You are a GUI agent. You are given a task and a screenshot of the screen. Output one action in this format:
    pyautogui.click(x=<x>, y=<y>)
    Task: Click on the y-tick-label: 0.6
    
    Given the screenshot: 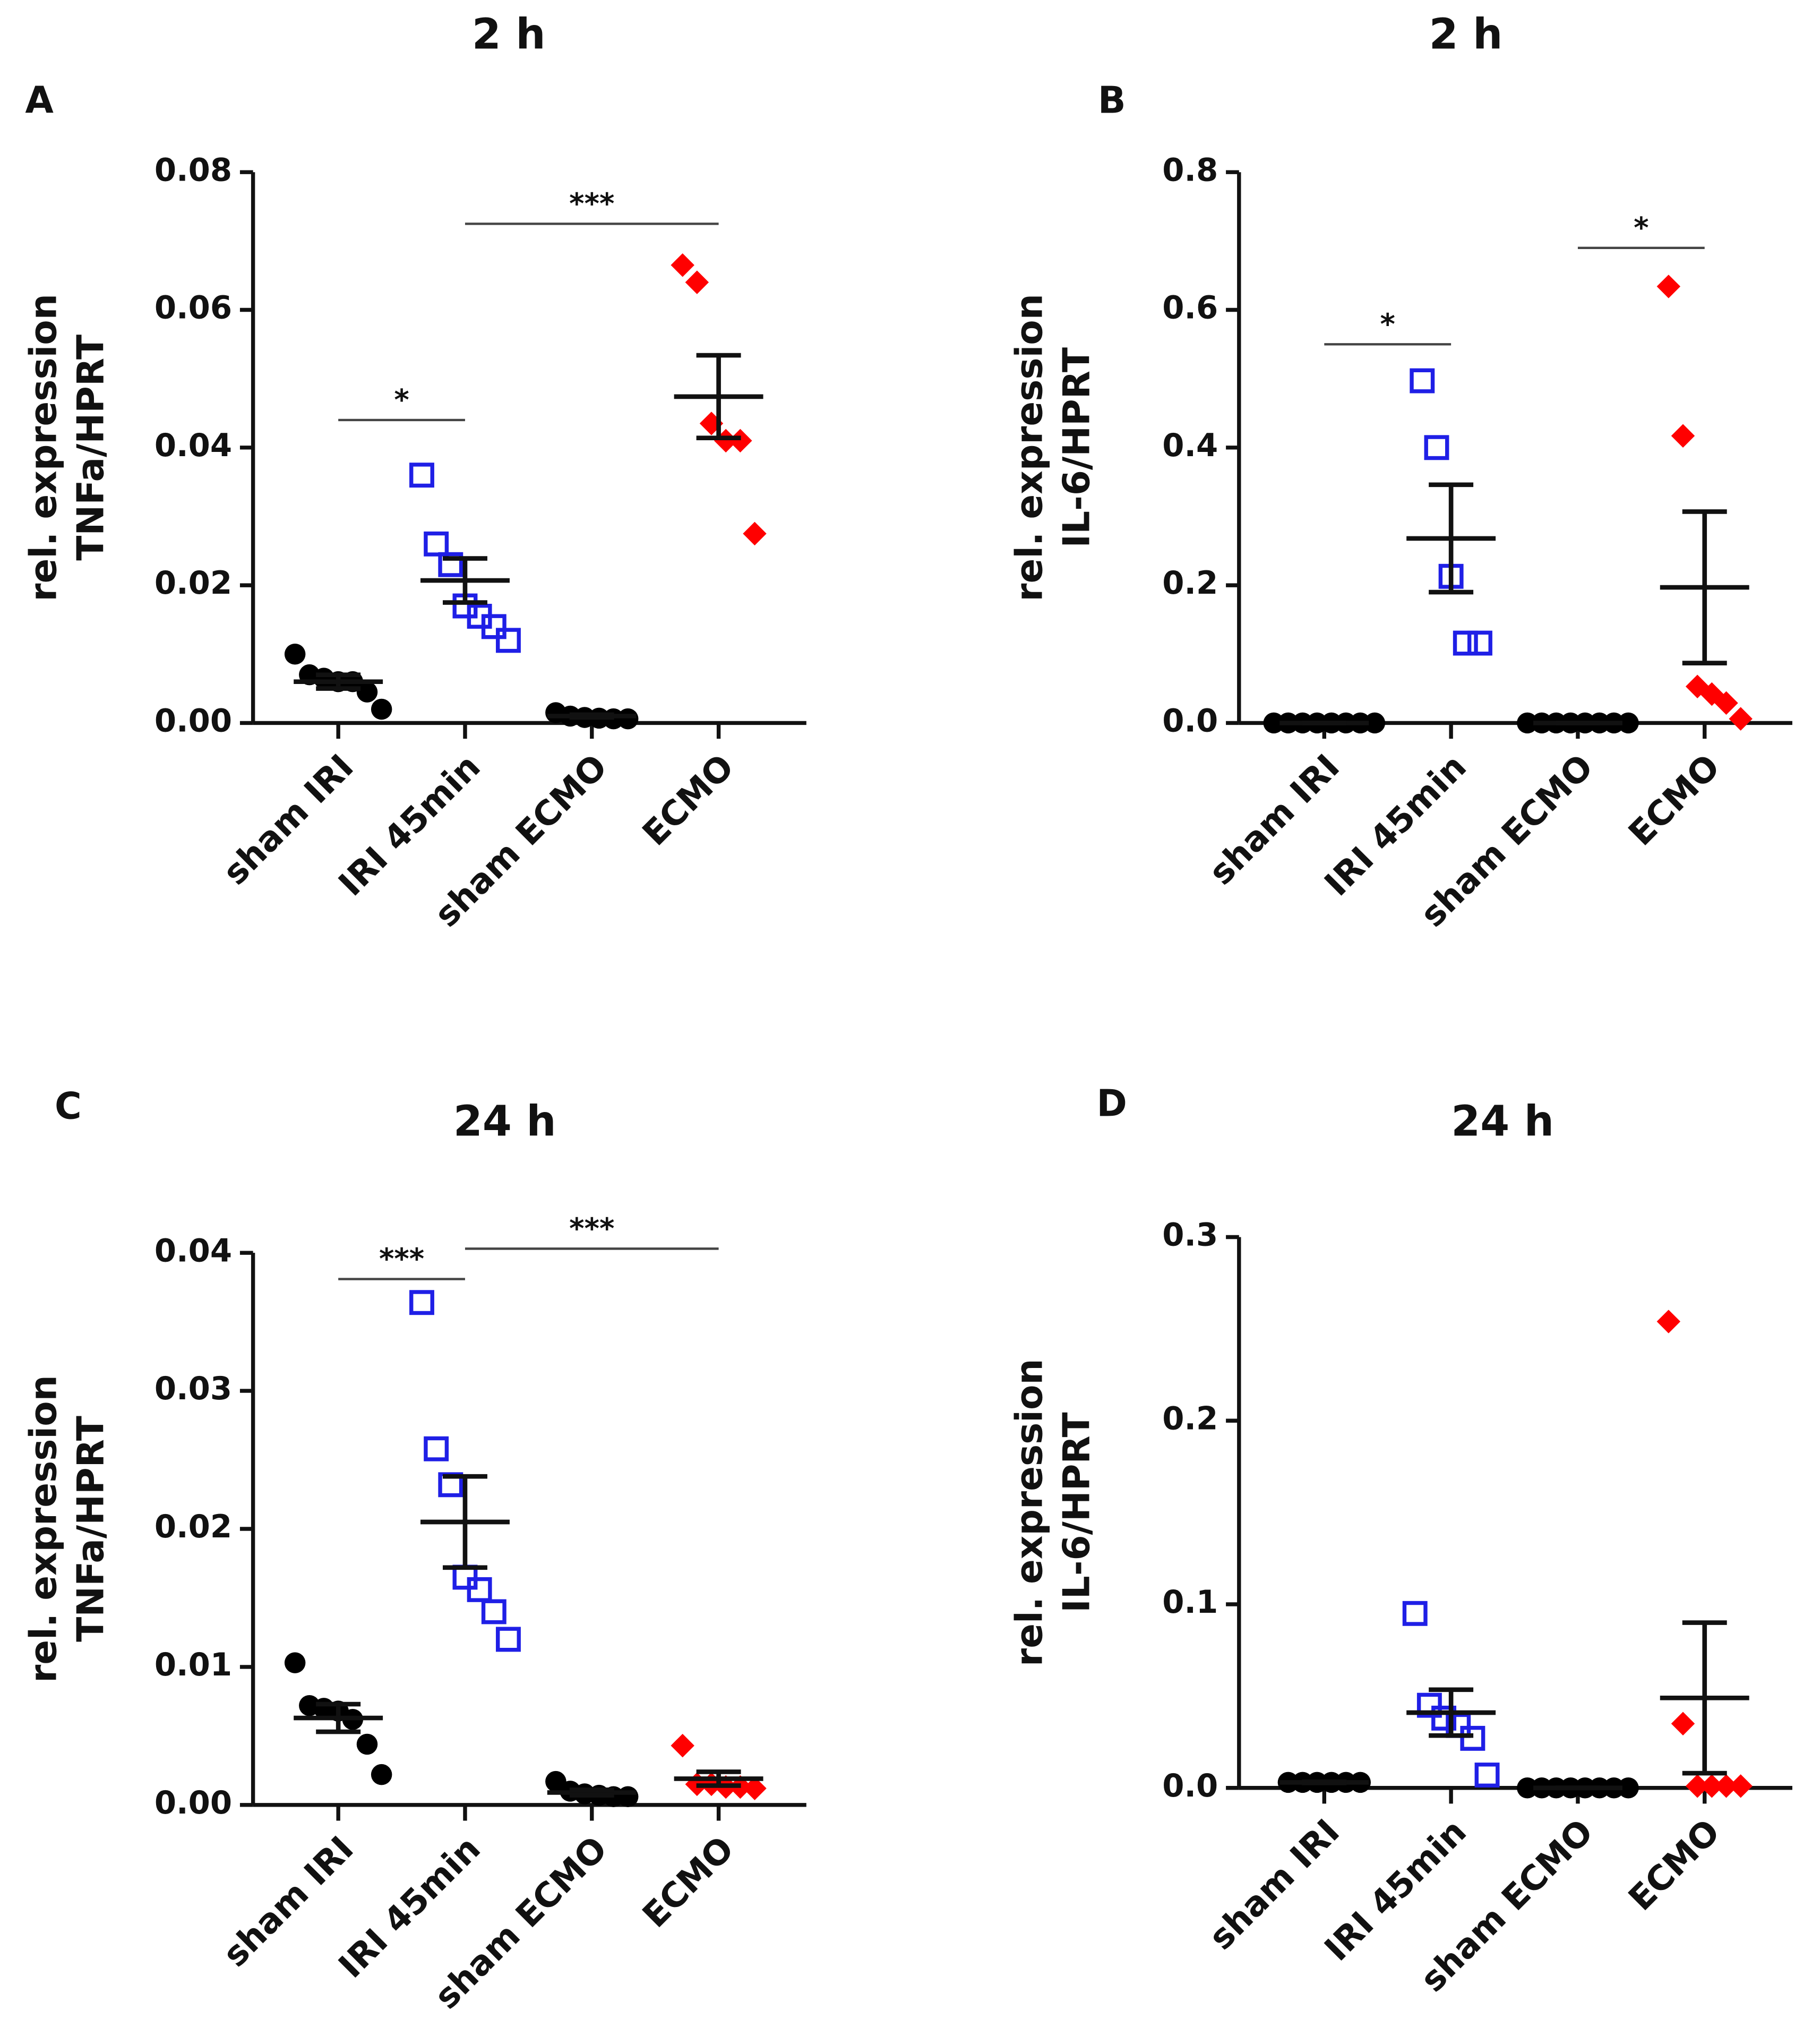 What is the action you would take?
    pyautogui.click(x=1190, y=308)
    